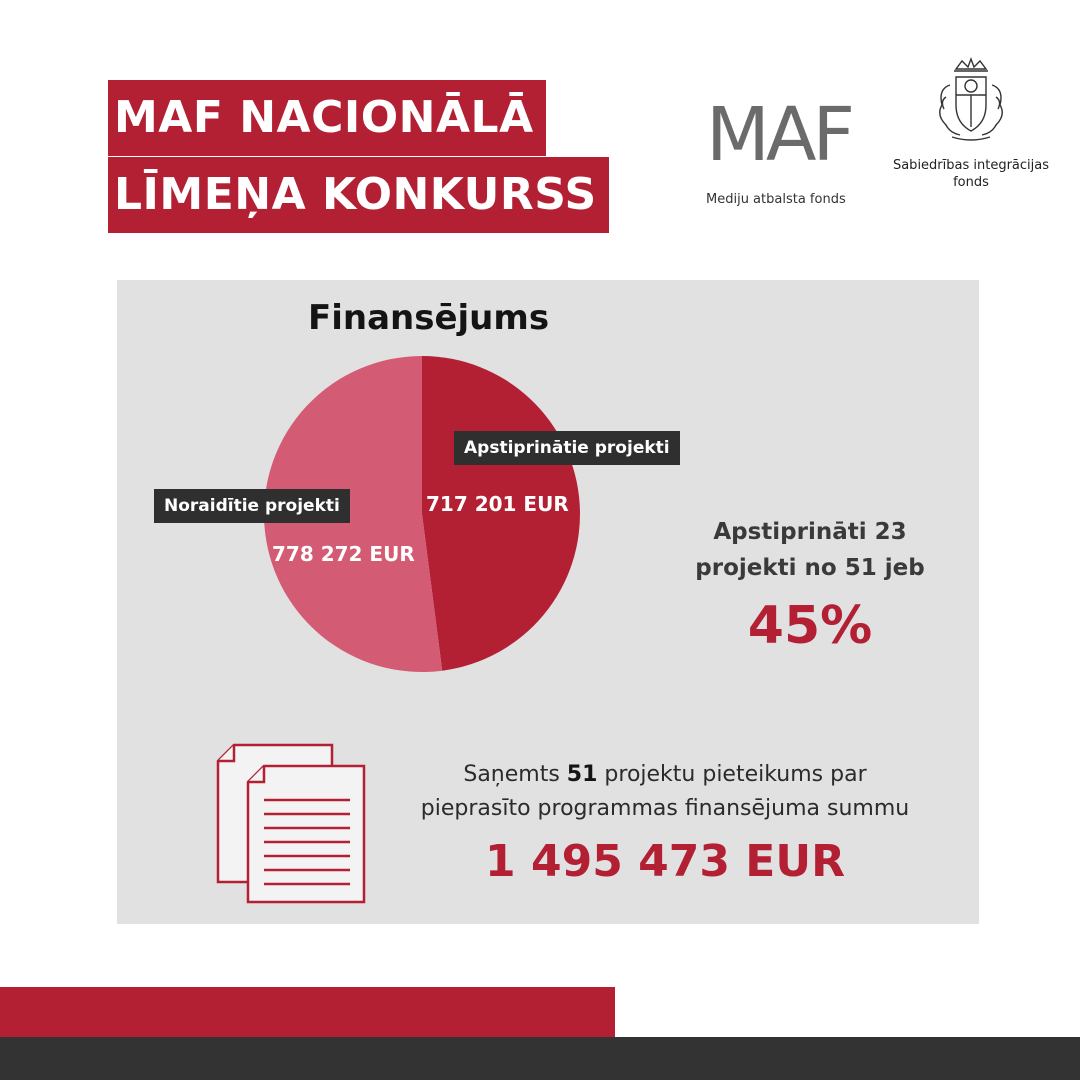 The image size is (1080, 1080). What do you see at coordinates (780, 135) in the screenshot?
I see `maf-logo-mark: MAF` at bounding box center [780, 135].